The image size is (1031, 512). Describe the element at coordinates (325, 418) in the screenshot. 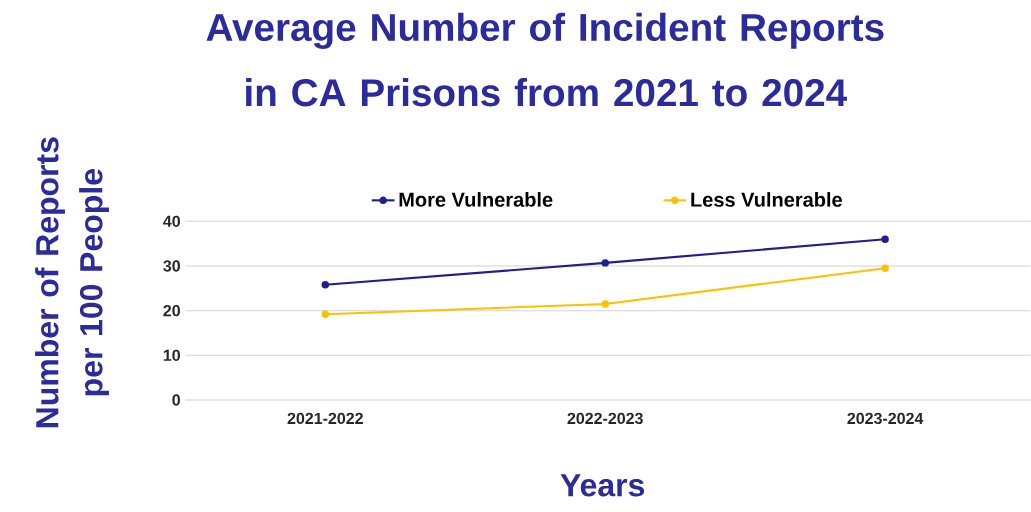

I see `x-tick-label: 2021-2022` at that location.